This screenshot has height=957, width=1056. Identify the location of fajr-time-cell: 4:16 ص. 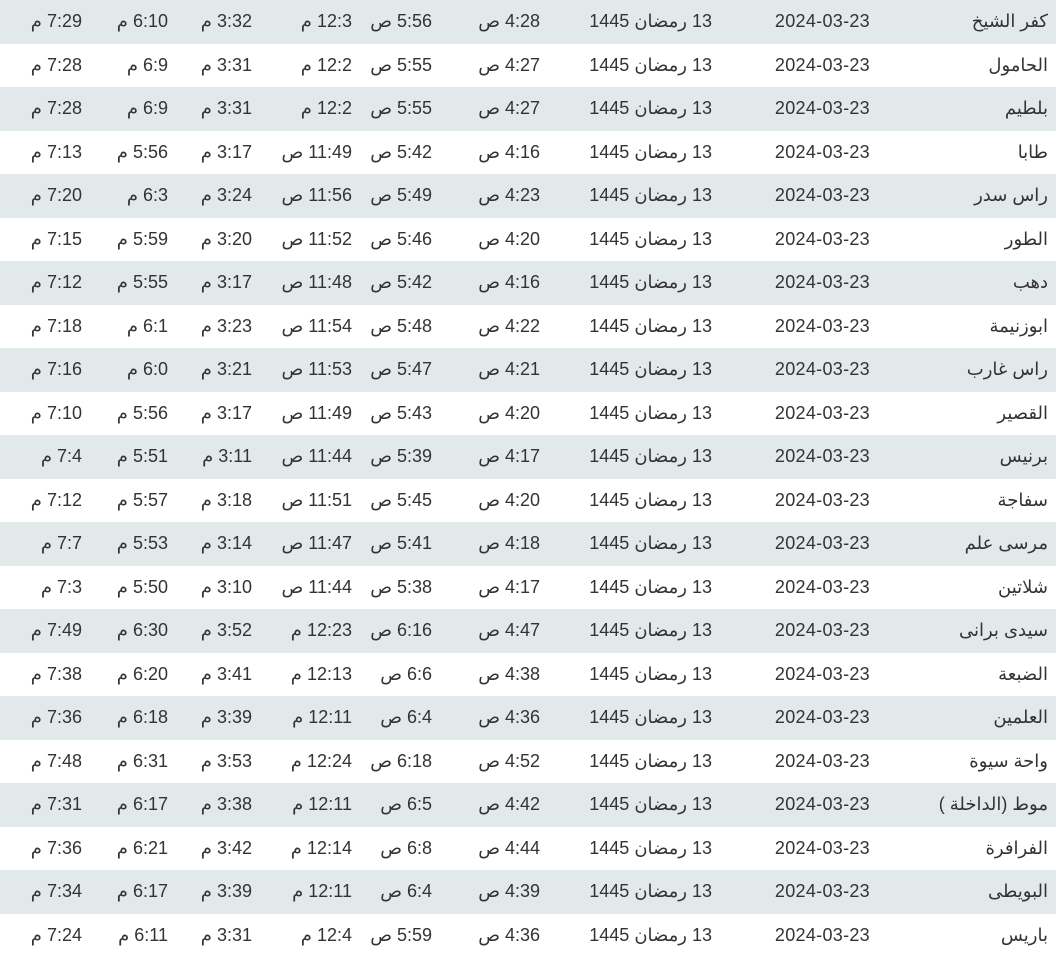
(509, 151).